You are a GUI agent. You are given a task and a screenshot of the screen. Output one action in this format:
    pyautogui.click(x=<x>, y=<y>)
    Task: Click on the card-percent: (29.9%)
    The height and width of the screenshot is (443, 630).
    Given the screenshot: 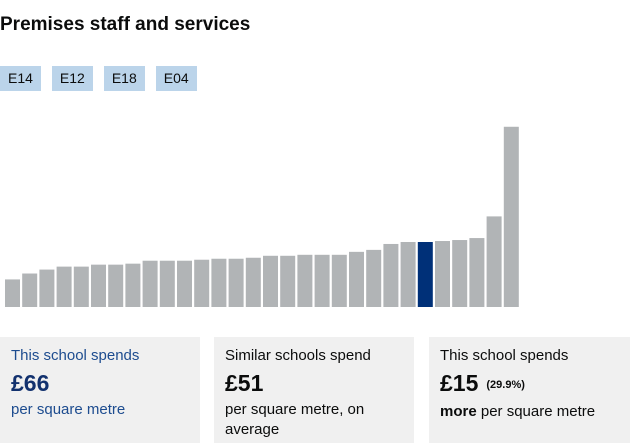 What is the action you would take?
    pyautogui.click(x=505, y=384)
    